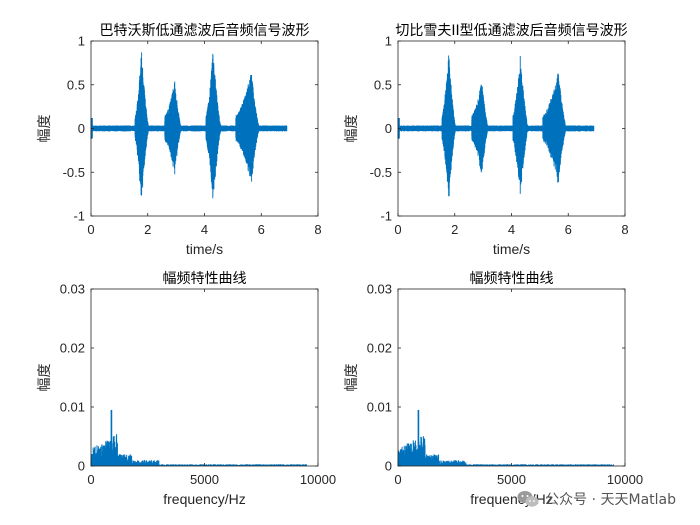  What do you see at coordinates (610, 500) in the screenshot?
I see `watermark-text: 公众号 · 天天Matlab` at bounding box center [610, 500].